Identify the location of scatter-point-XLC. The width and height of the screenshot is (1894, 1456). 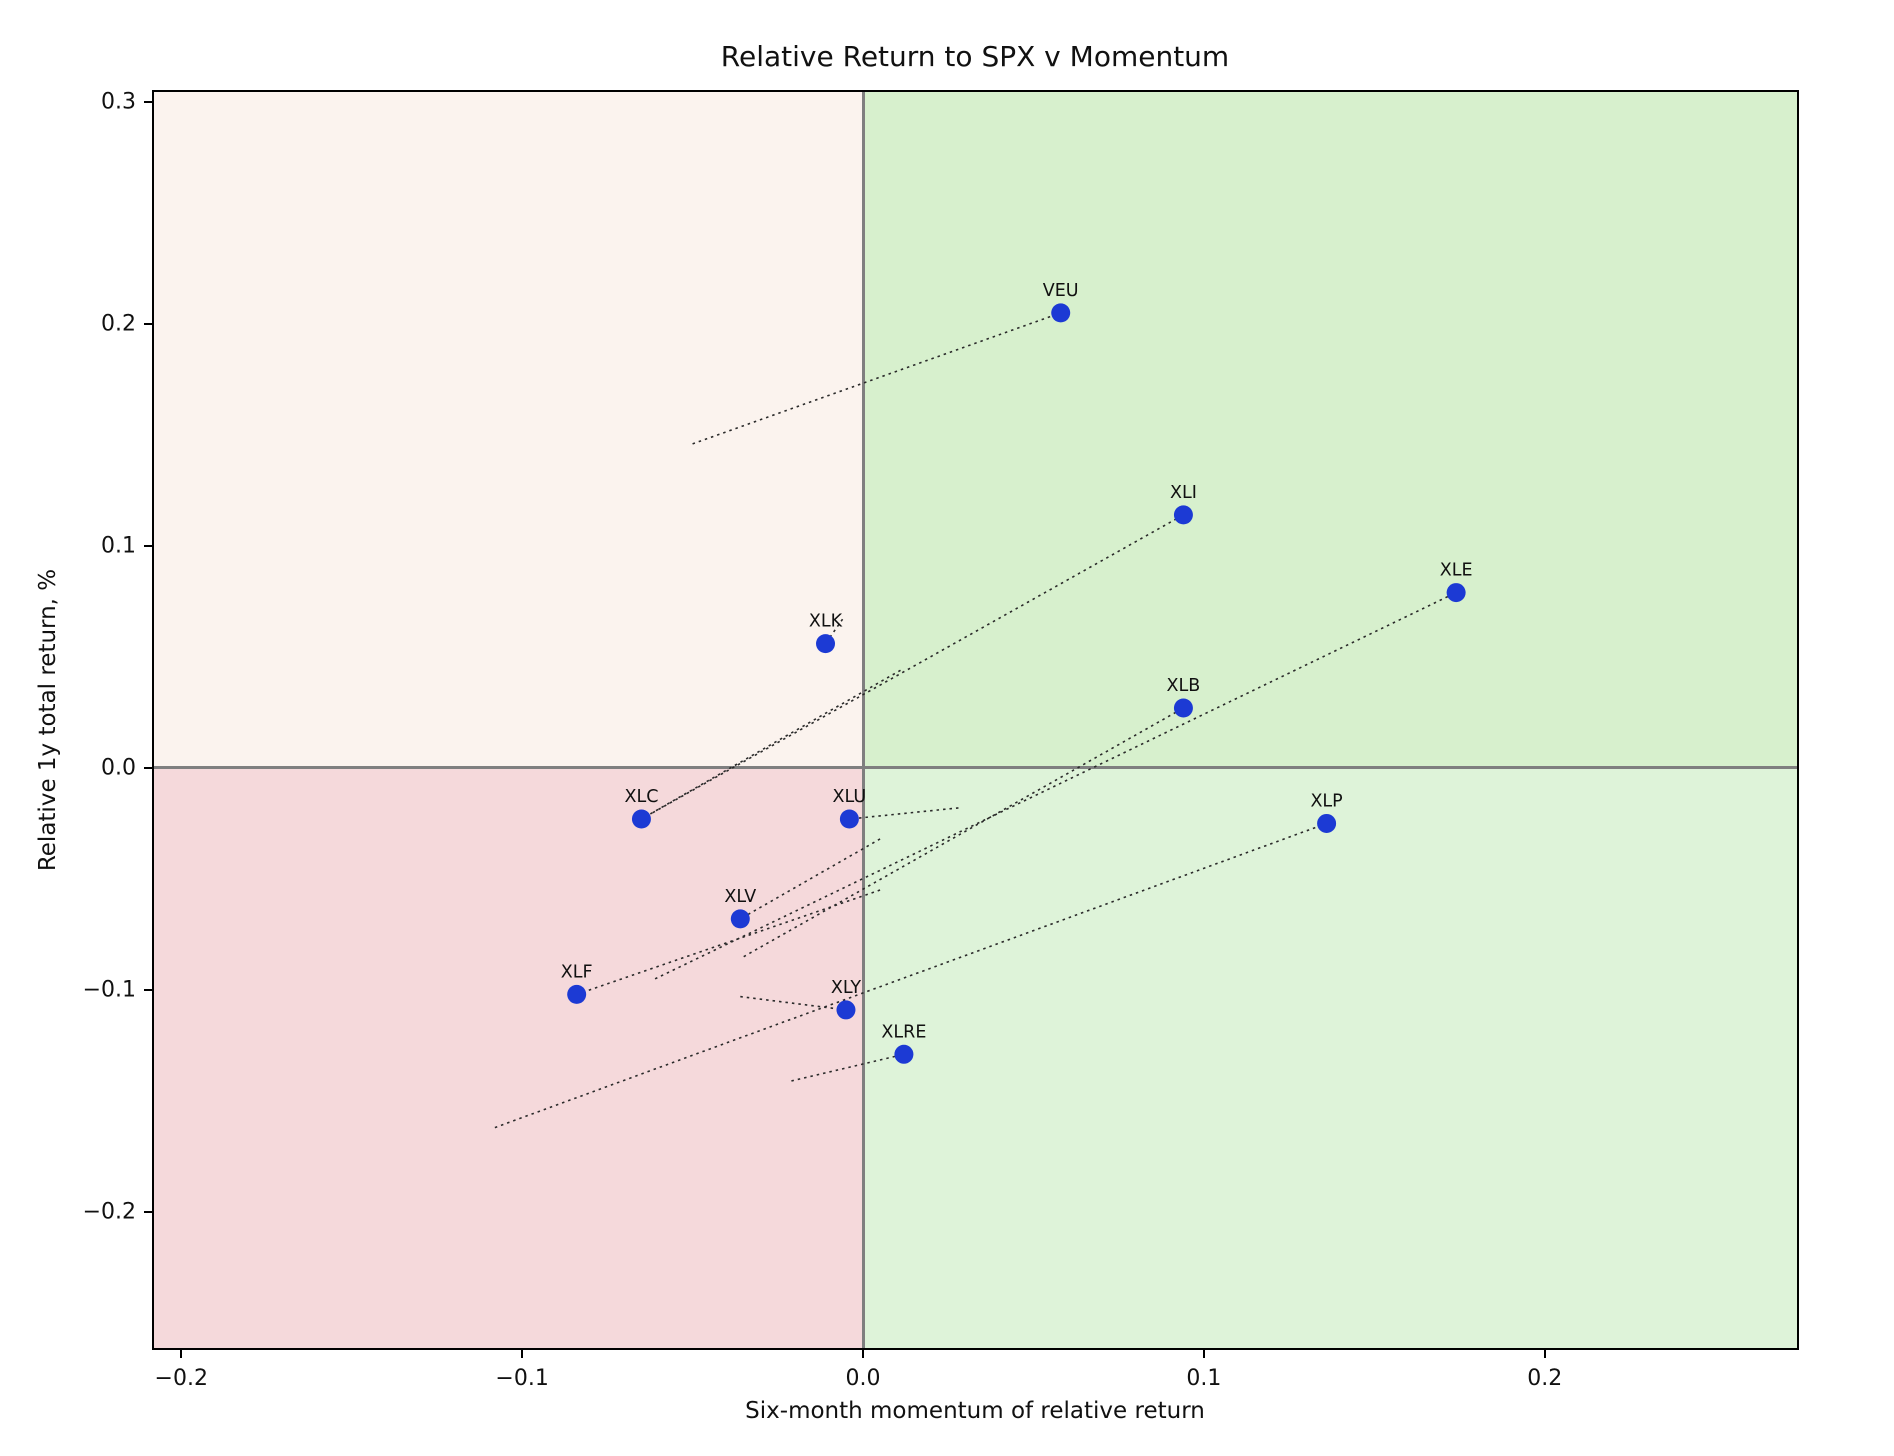
(641, 819).